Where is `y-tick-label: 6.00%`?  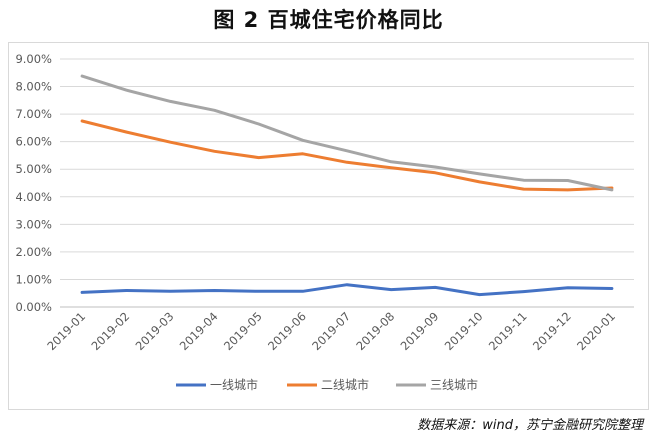 y-tick-label: 6.00% is located at coordinates (33, 142).